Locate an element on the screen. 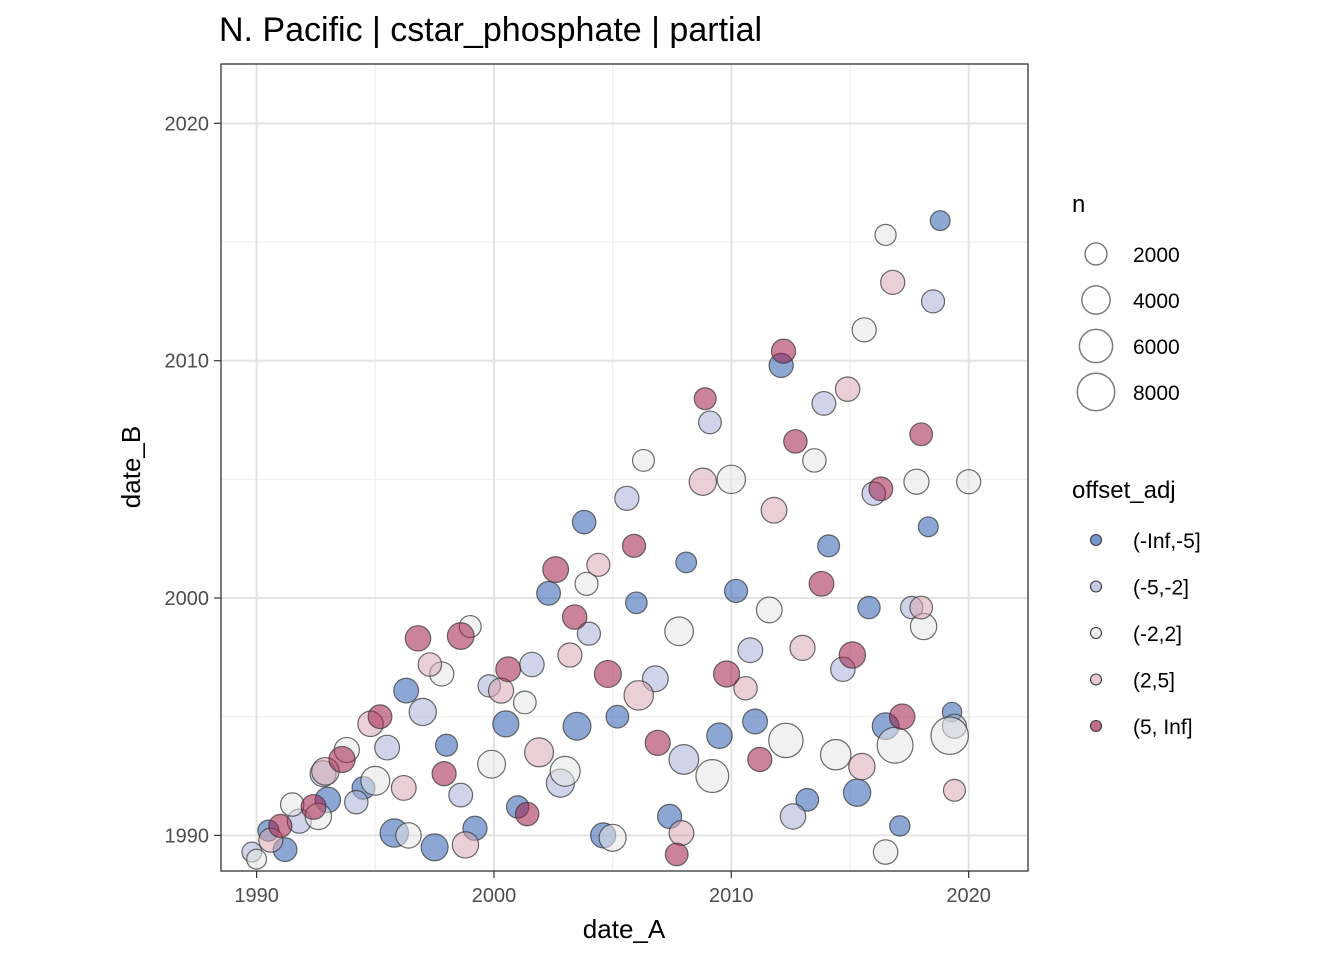 This screenshot has width=1344, height=960. y-axis-title: date_B is located at coordinates (131, 467).